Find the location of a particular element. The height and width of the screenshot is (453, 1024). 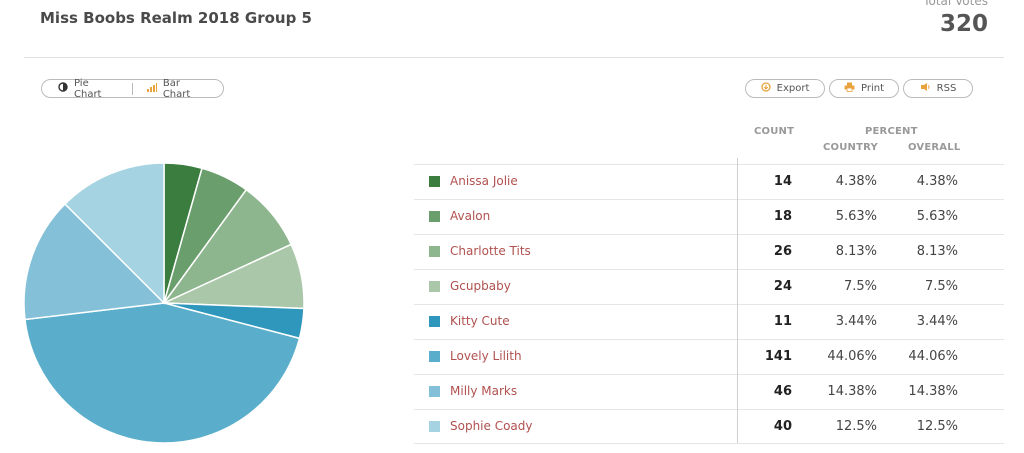

vote-count: 14 is located at coordinates (782, 181).